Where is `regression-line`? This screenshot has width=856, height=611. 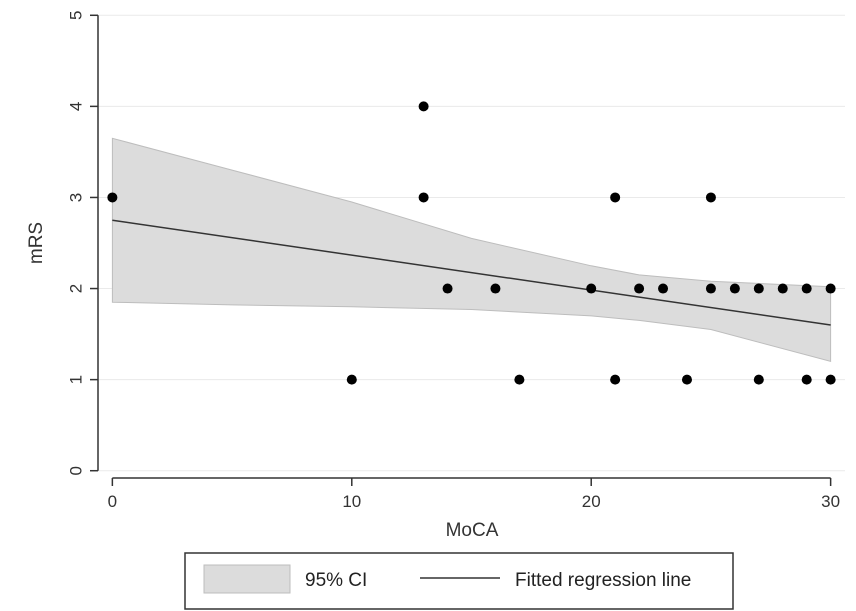
regression-line is located at coordinates (471, 272).